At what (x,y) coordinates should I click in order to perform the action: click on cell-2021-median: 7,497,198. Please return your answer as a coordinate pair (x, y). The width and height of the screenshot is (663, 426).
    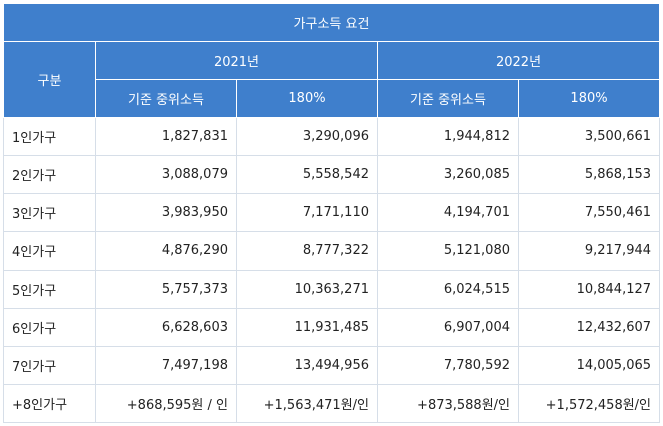
    Looking at the image, I should click on (166, 365).